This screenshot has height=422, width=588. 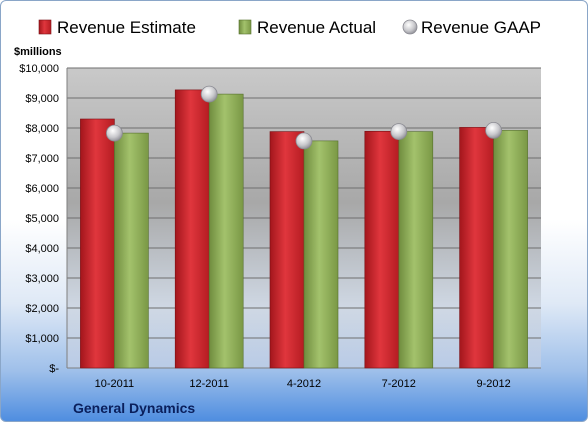 I want to click on company-label: General Dynamics, so click(x=134, y=408).